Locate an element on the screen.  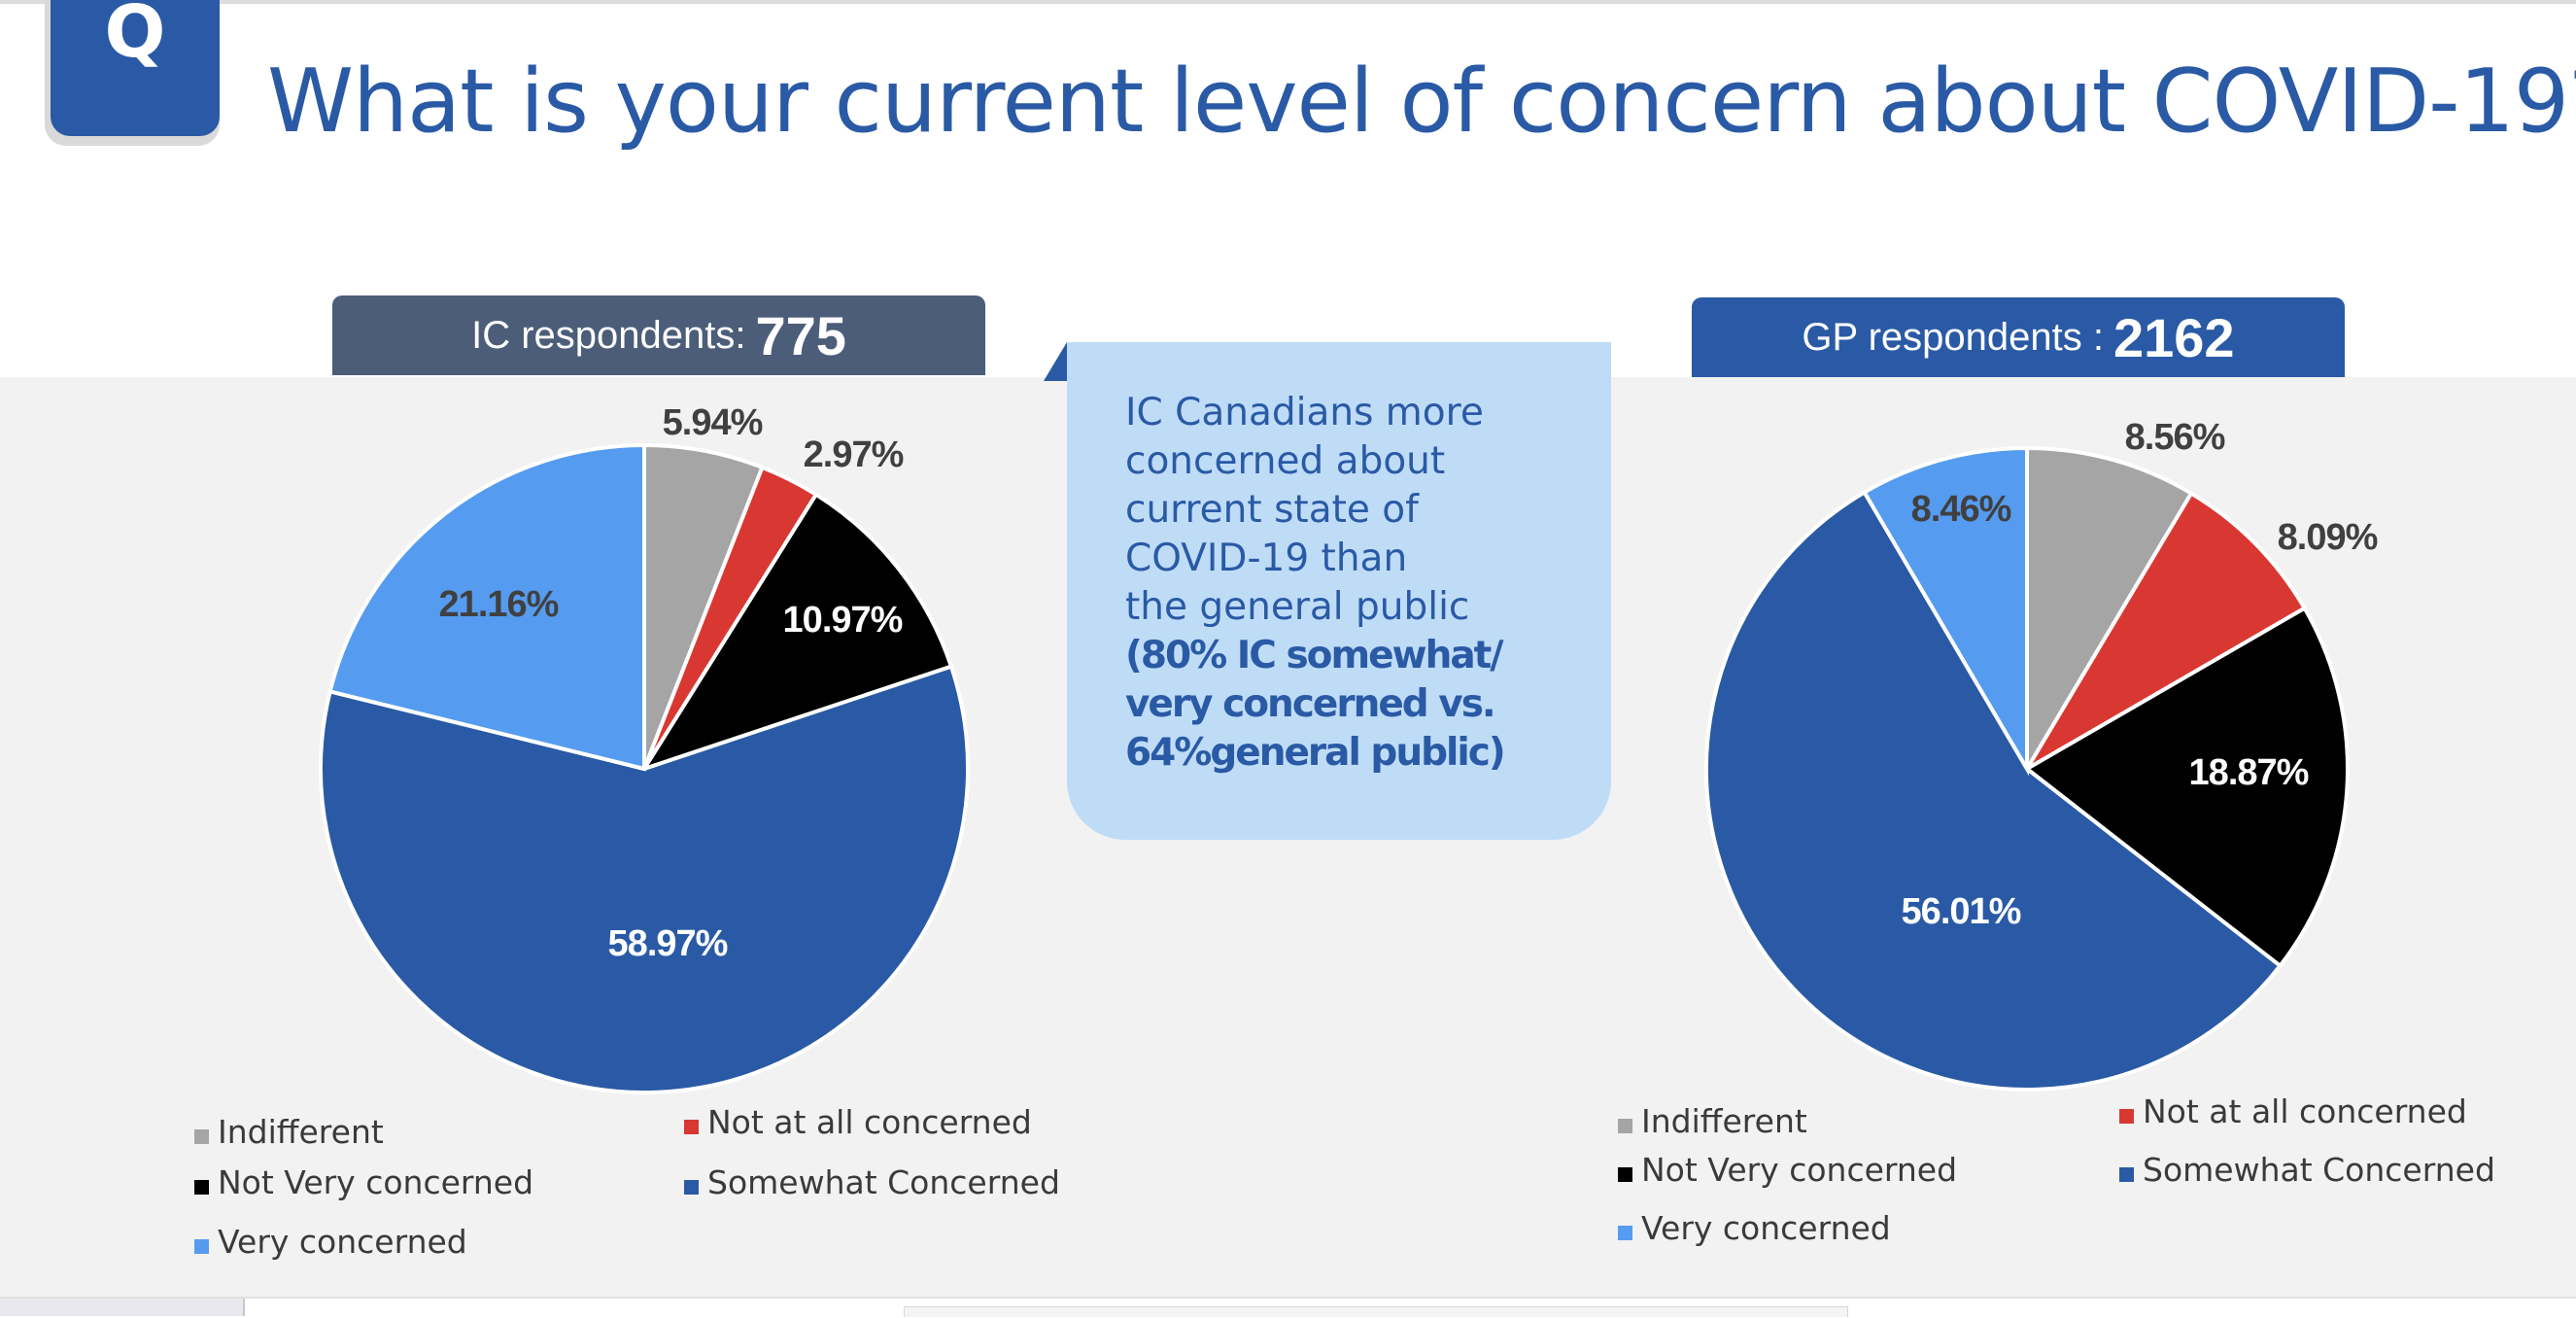
ic-legend-label-not-at-all-concerned: Not at all concerned is located at coordinates (870, 1122).